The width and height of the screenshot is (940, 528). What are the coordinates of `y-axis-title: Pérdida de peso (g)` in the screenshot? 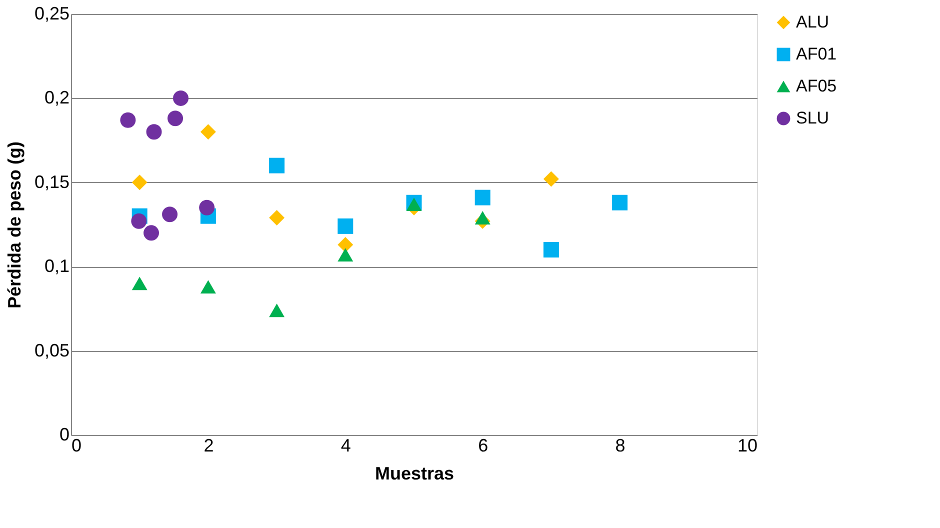 It's located at (14, 225).